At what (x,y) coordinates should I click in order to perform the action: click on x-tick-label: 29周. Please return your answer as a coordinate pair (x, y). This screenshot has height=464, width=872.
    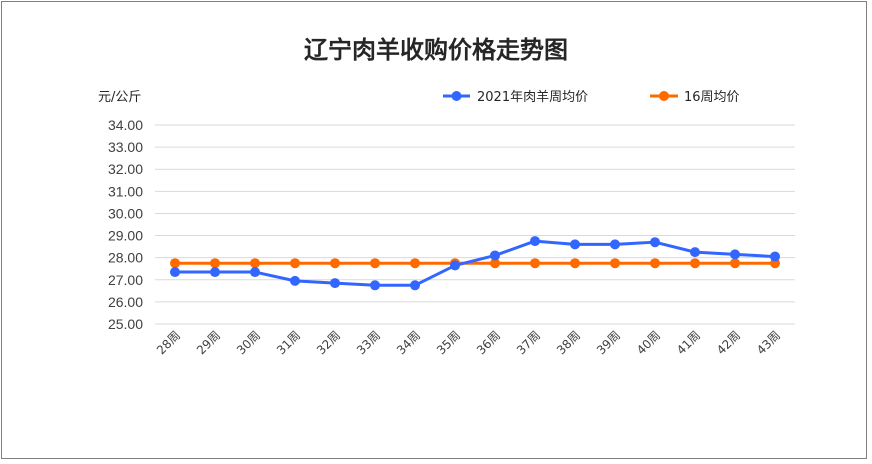
    Looking at the image, I should click on (208, 342).